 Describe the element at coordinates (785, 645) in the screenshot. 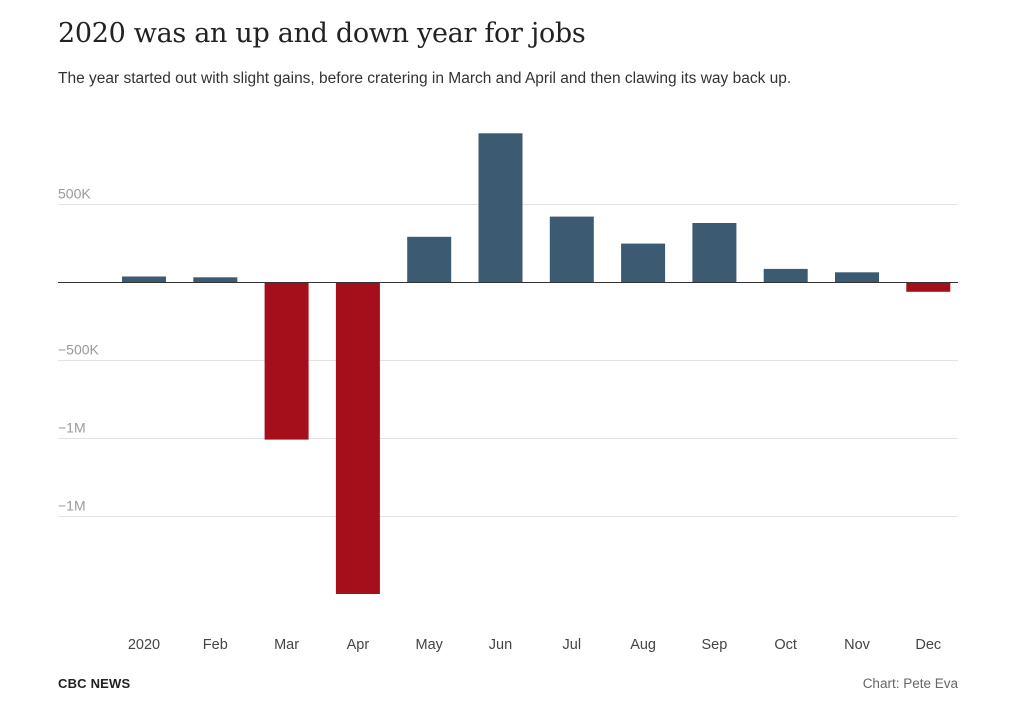

I see `x-tick-label: Oct` at that location.